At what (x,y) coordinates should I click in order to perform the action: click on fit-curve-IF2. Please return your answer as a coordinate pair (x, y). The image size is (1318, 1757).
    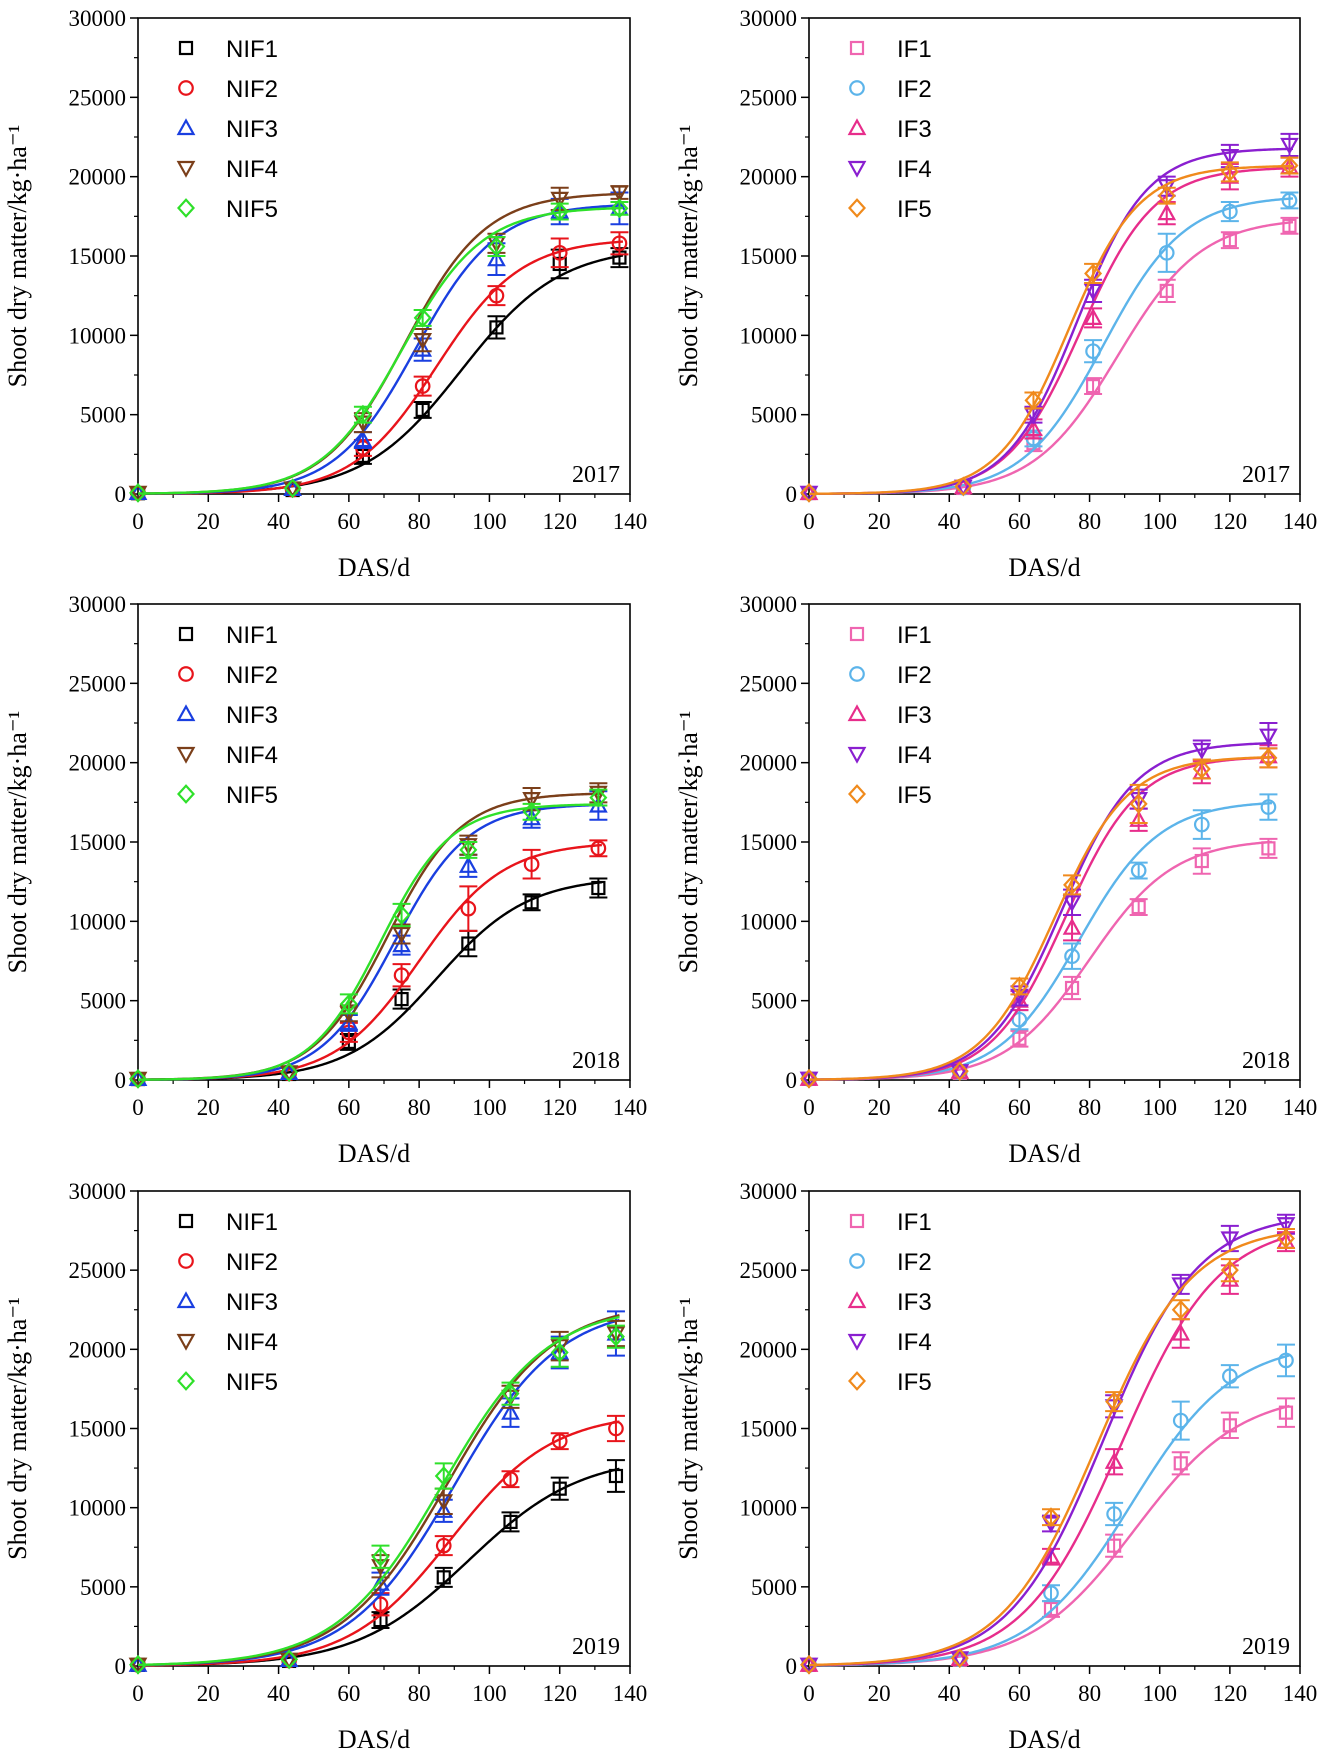
    Looking at the image, I should click on (1040, 941).